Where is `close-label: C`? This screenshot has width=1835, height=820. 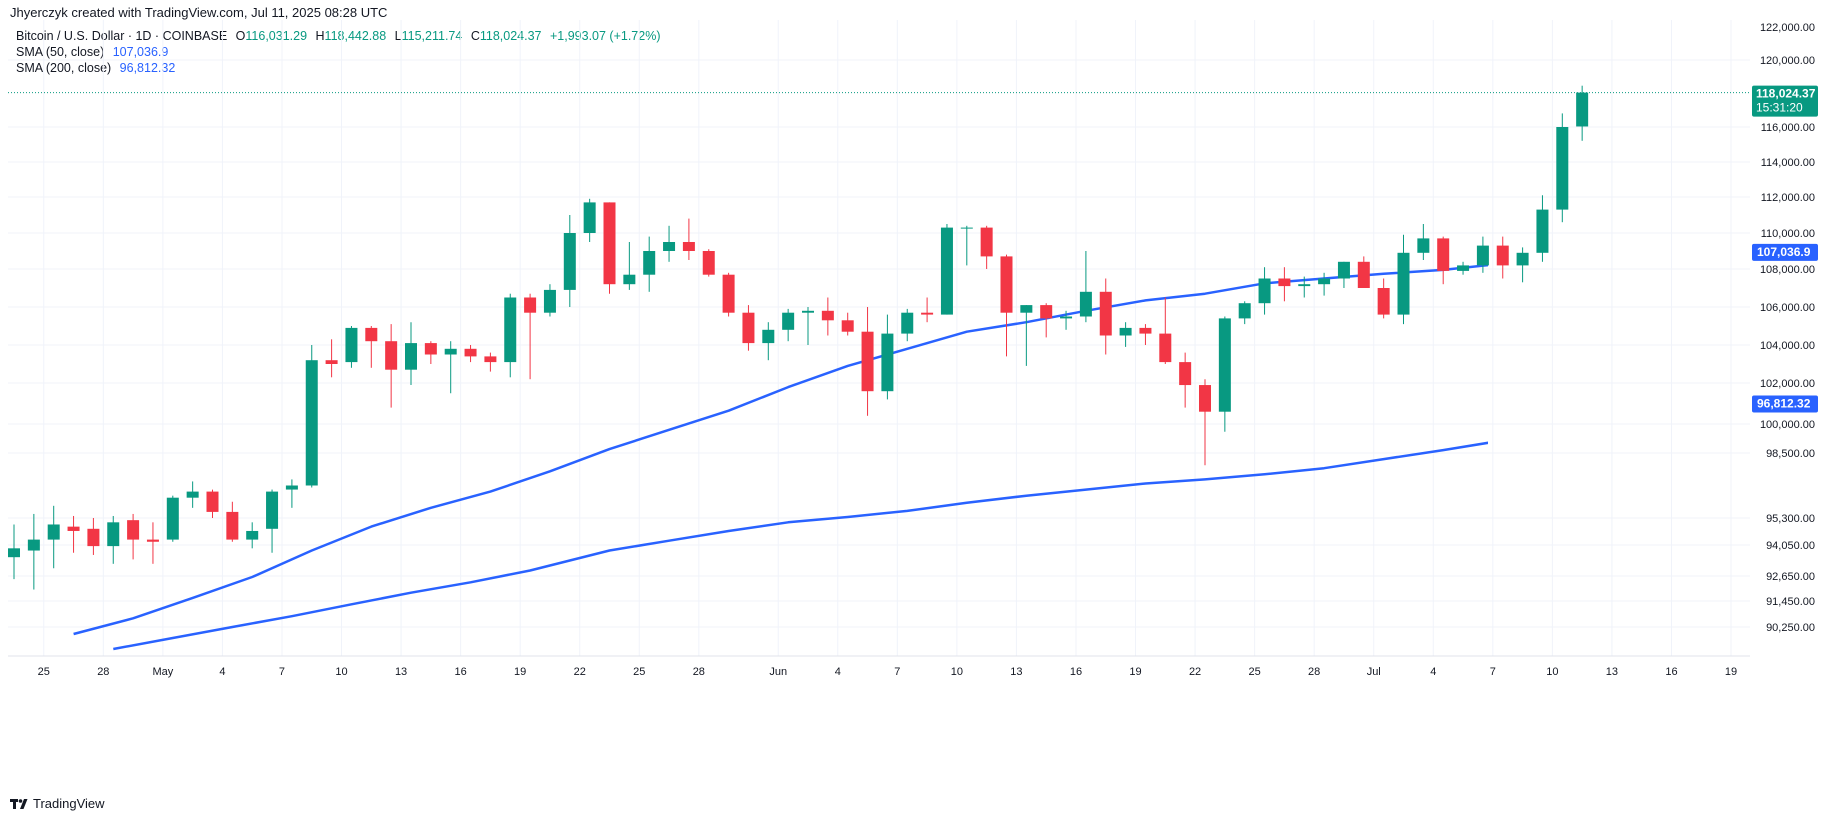 close-label: C is located at coordinates (475, 36).